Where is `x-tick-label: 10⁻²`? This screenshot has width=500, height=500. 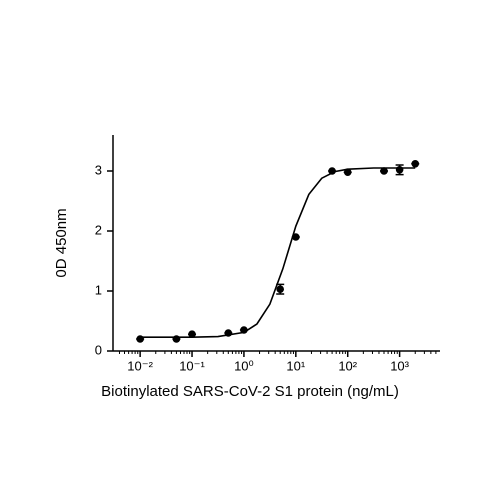
x-tick-label: 10⁻² is located at coordinates (140, 365).